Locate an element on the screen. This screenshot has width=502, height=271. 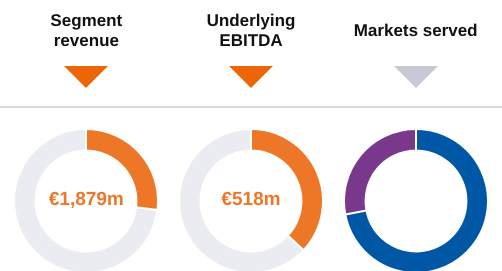
text: €518m is located at coordinates (251, 200).